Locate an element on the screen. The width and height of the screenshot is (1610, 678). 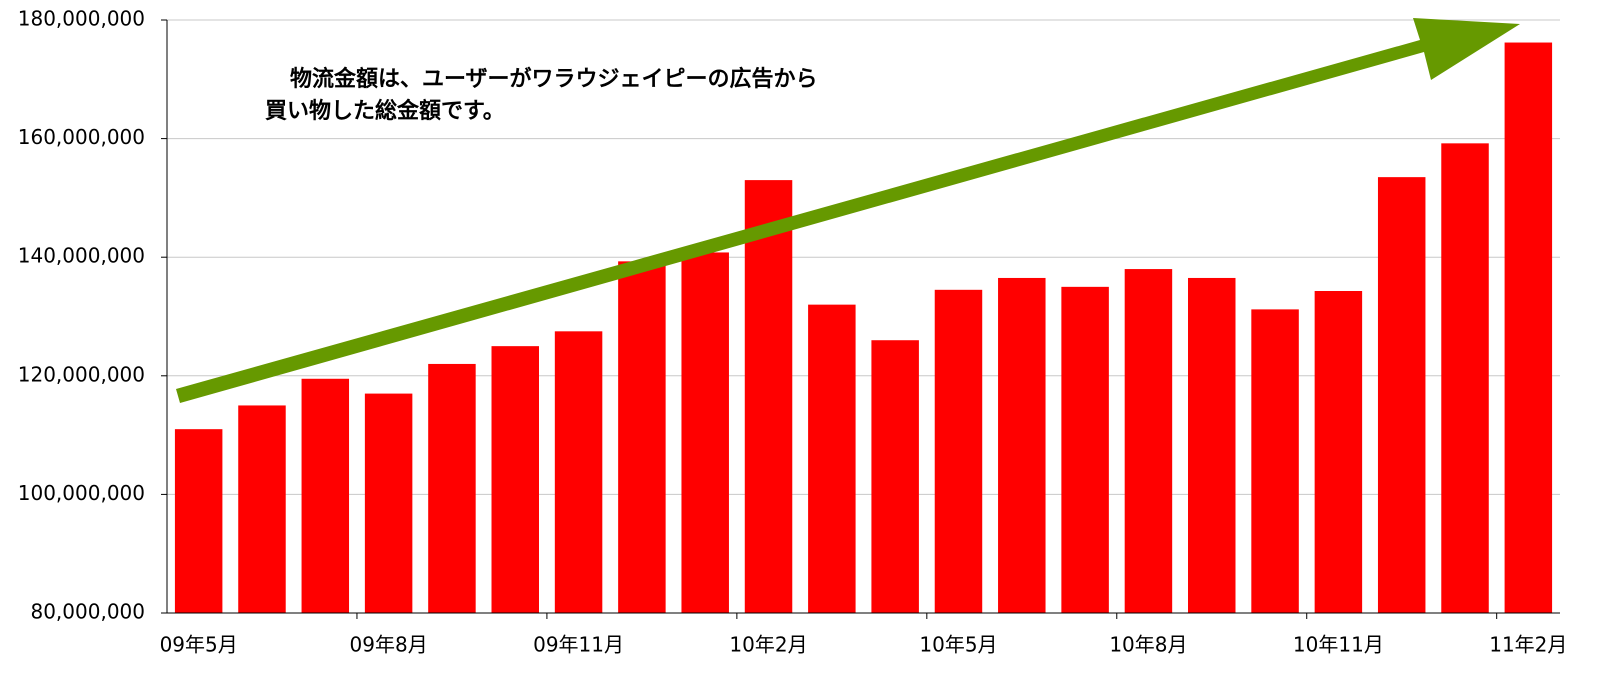
x-tick-label: 09年11月 is located at coordinates (578, 645).